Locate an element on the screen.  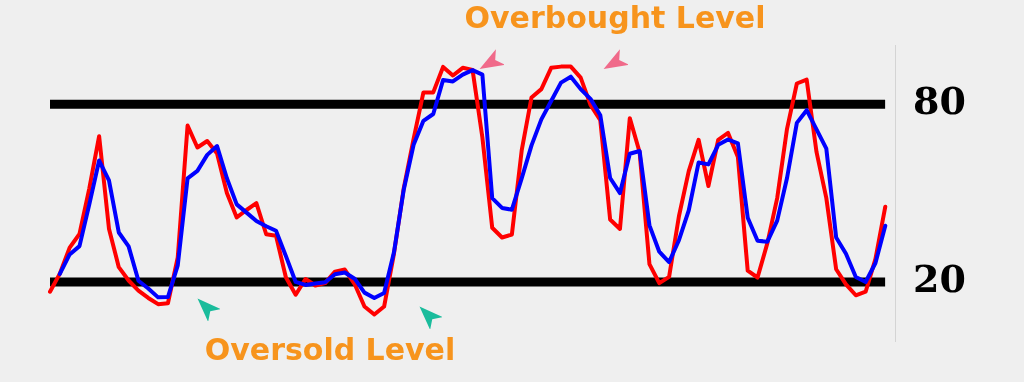
annotation: Oversold Level is located at coordinates (330, 349).